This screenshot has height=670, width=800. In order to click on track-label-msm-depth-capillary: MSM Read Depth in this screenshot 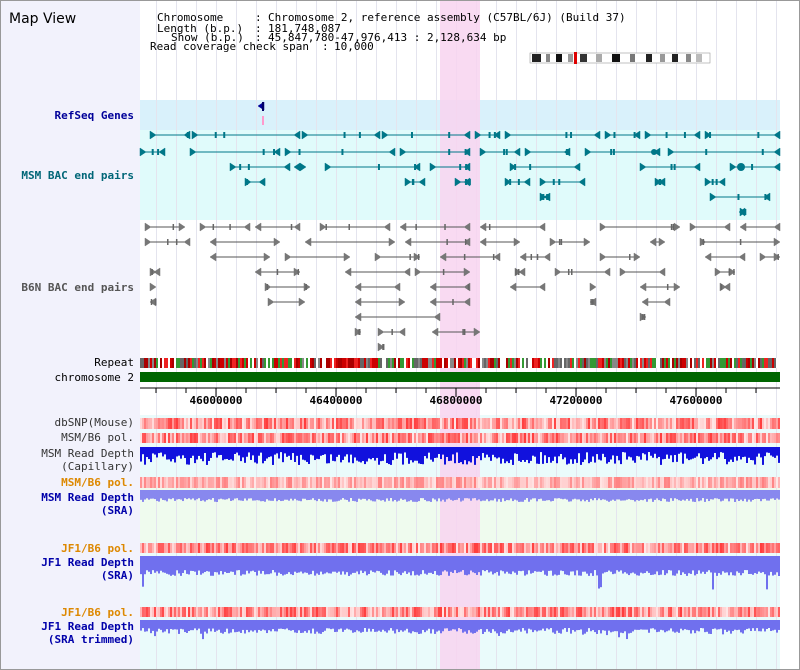, I will do `click(87, 453)`.